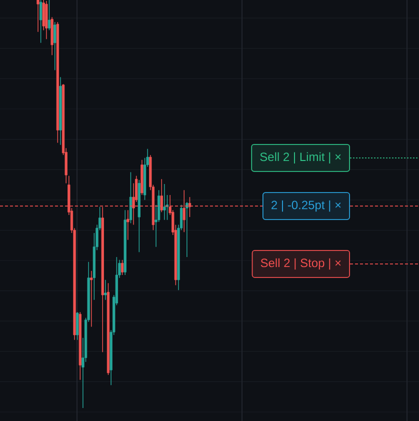  I want to click on ref-line-label: Sell 2 | Limit | ×, so click(300, 158).